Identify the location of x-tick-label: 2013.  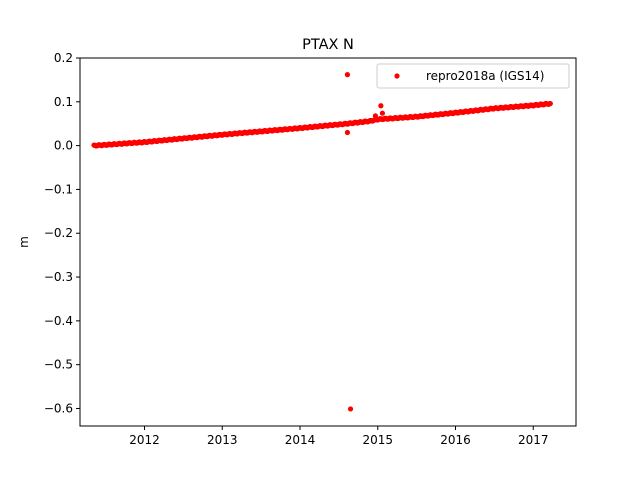
(222, 440).